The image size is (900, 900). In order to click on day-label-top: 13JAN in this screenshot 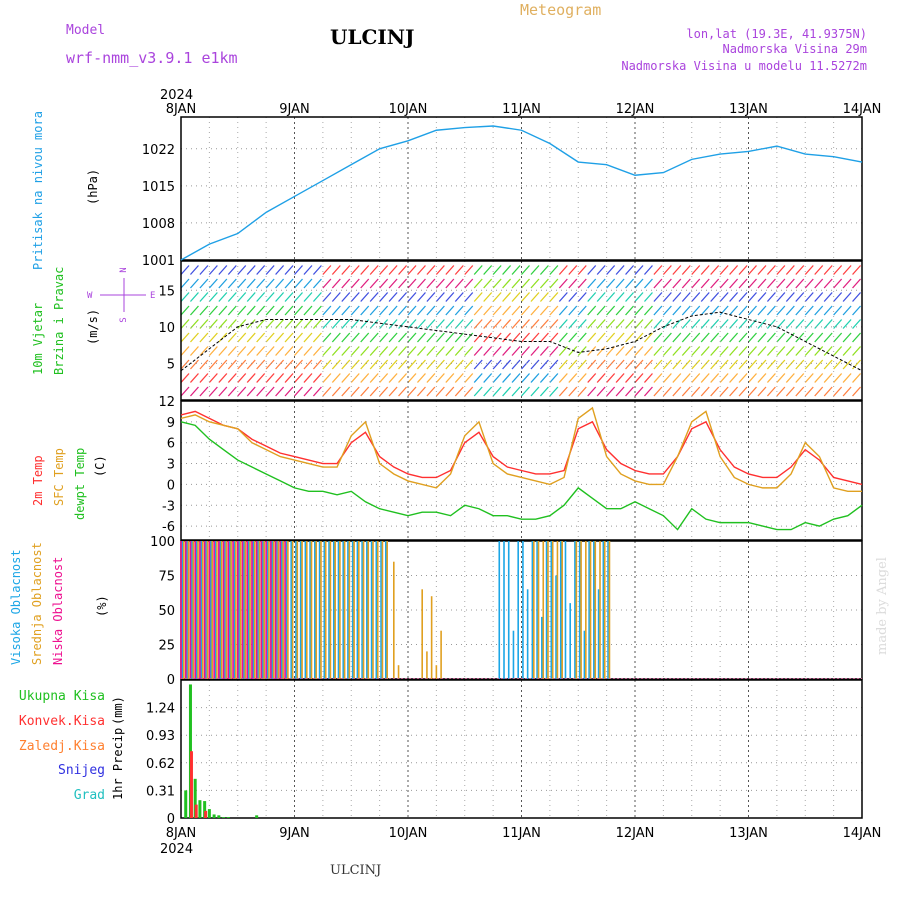, I will do `click(748, 109)`.